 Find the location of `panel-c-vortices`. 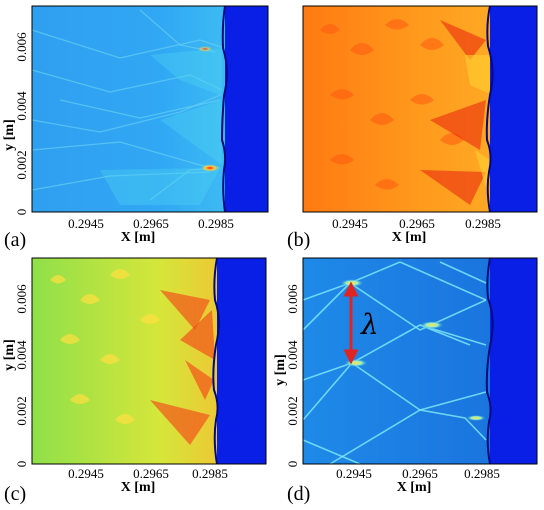

panel-c-vortices is located at coordinates (105, 346).